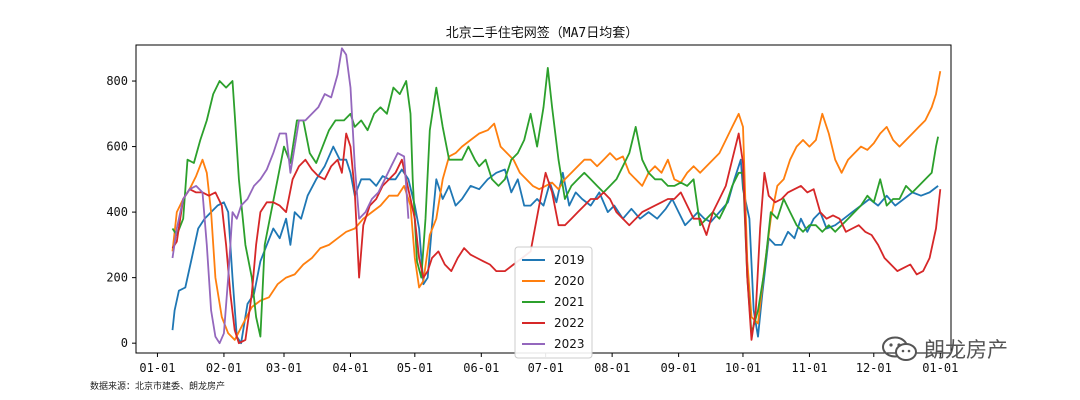 Image resolution: width=1080 pixels, height=400 pixels. What do you see at coordinates (542, 33) in the screenshot?
I see `chart-title: 北京二手住宅网签（MA7日均套）` at bounding box center [542, 33].